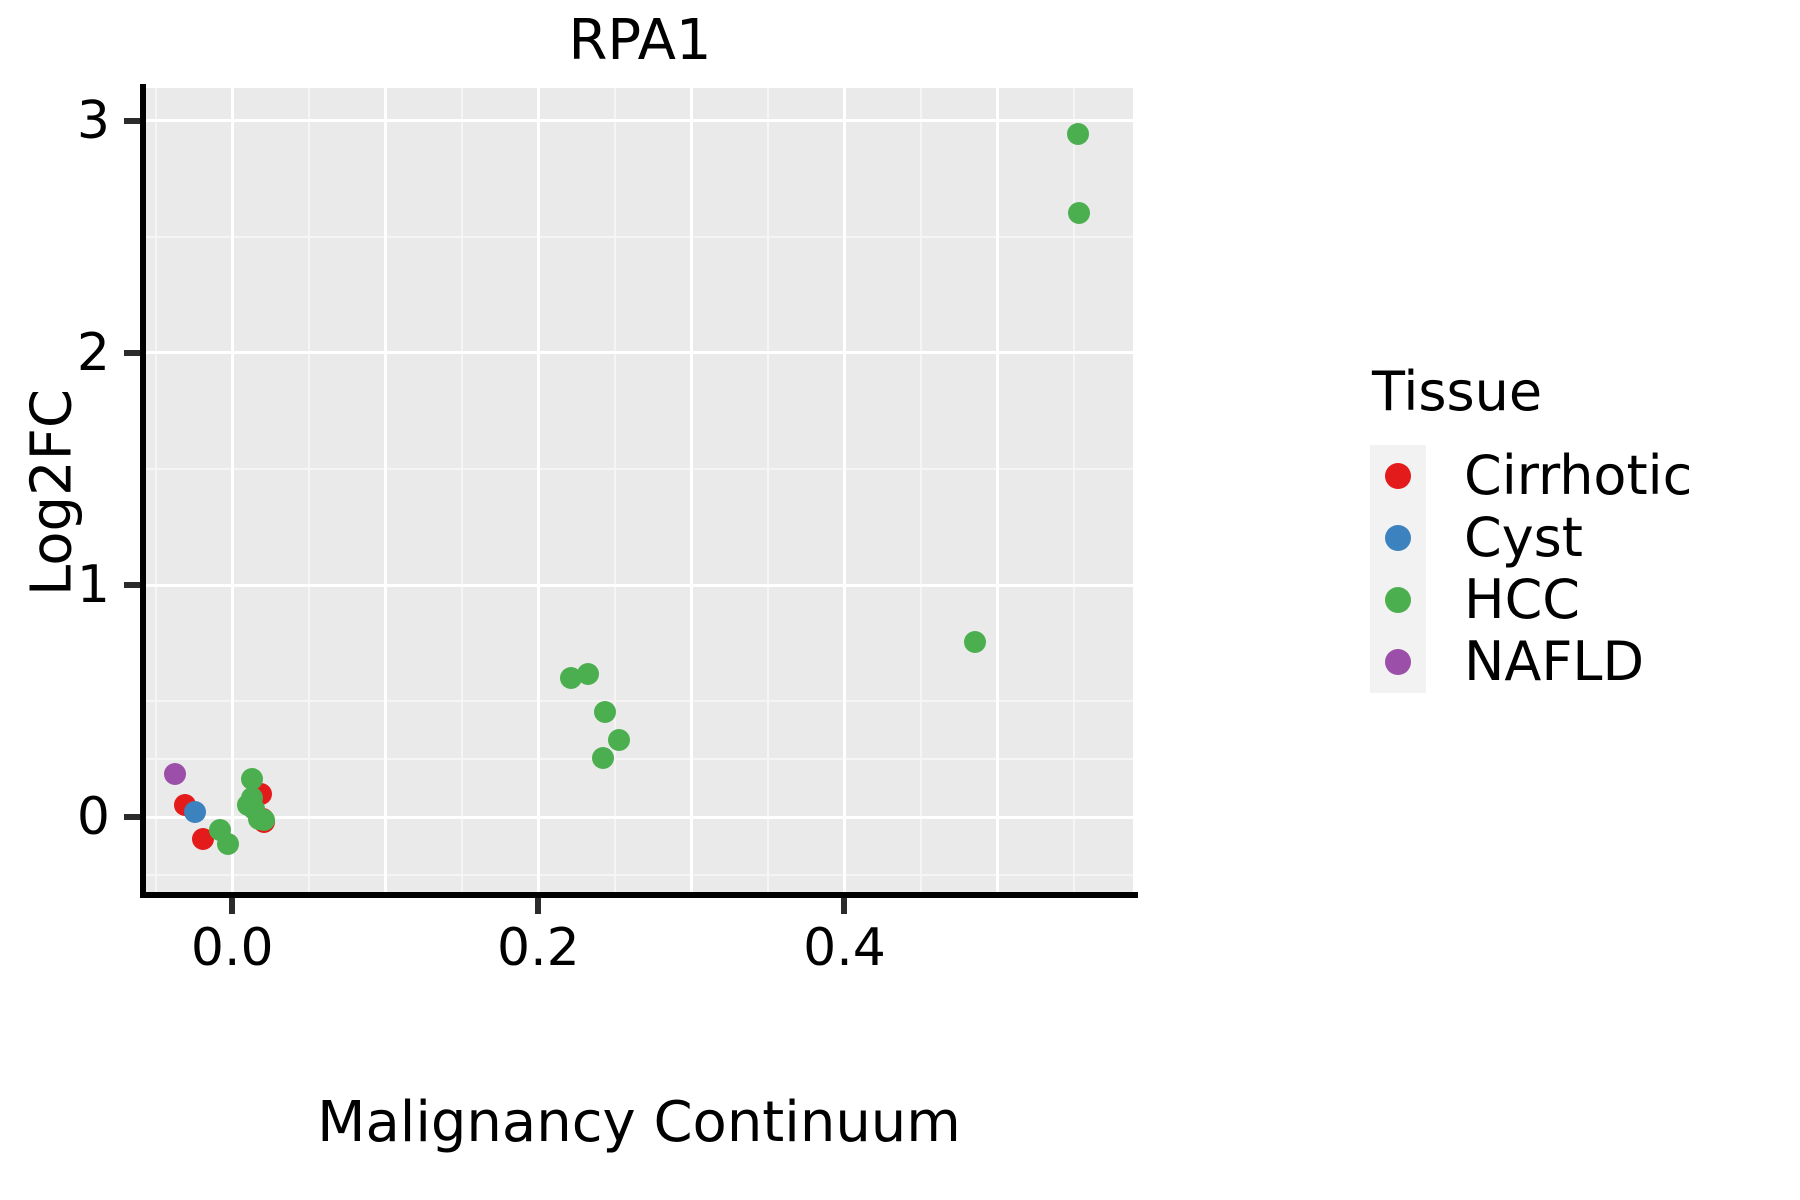  I want to click on legend-item-hcc: HCC, so click(1580, 600).